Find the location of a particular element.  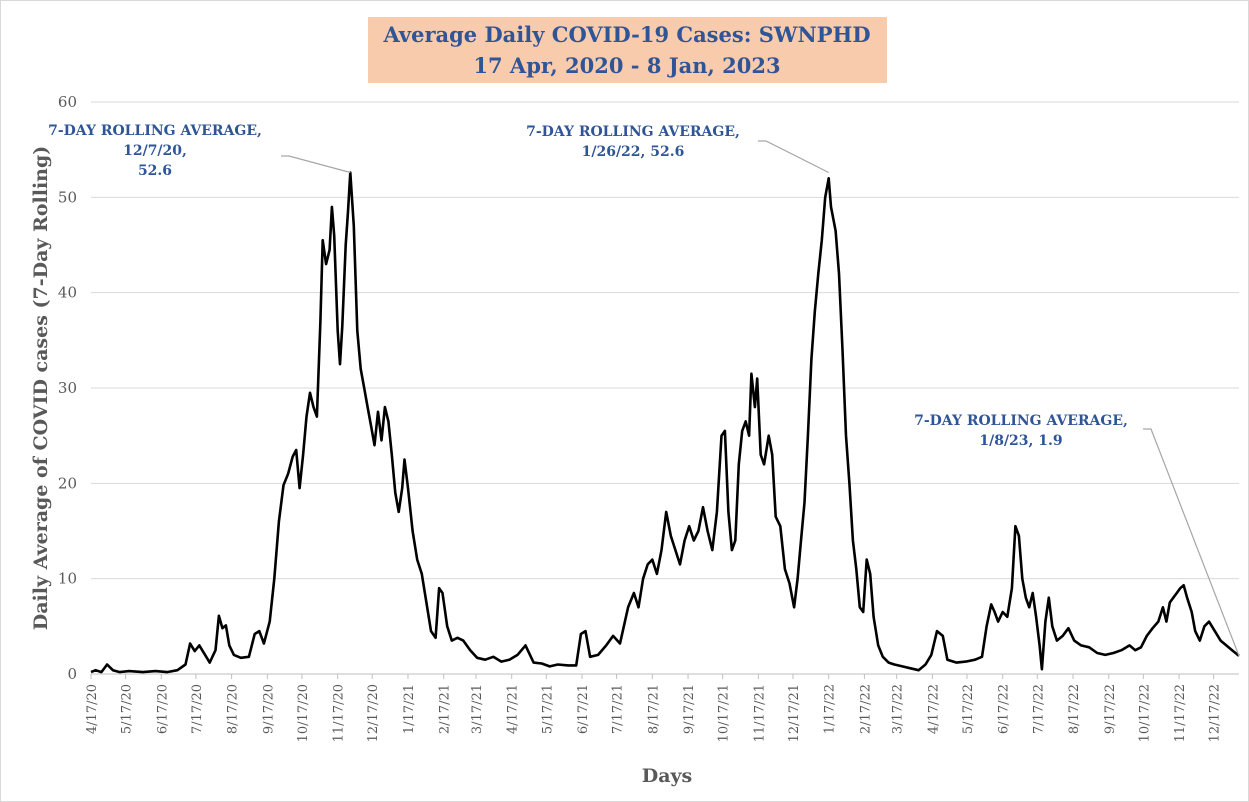

x-tick-label: 6/17/22 is located at coordinates (1004, 709).